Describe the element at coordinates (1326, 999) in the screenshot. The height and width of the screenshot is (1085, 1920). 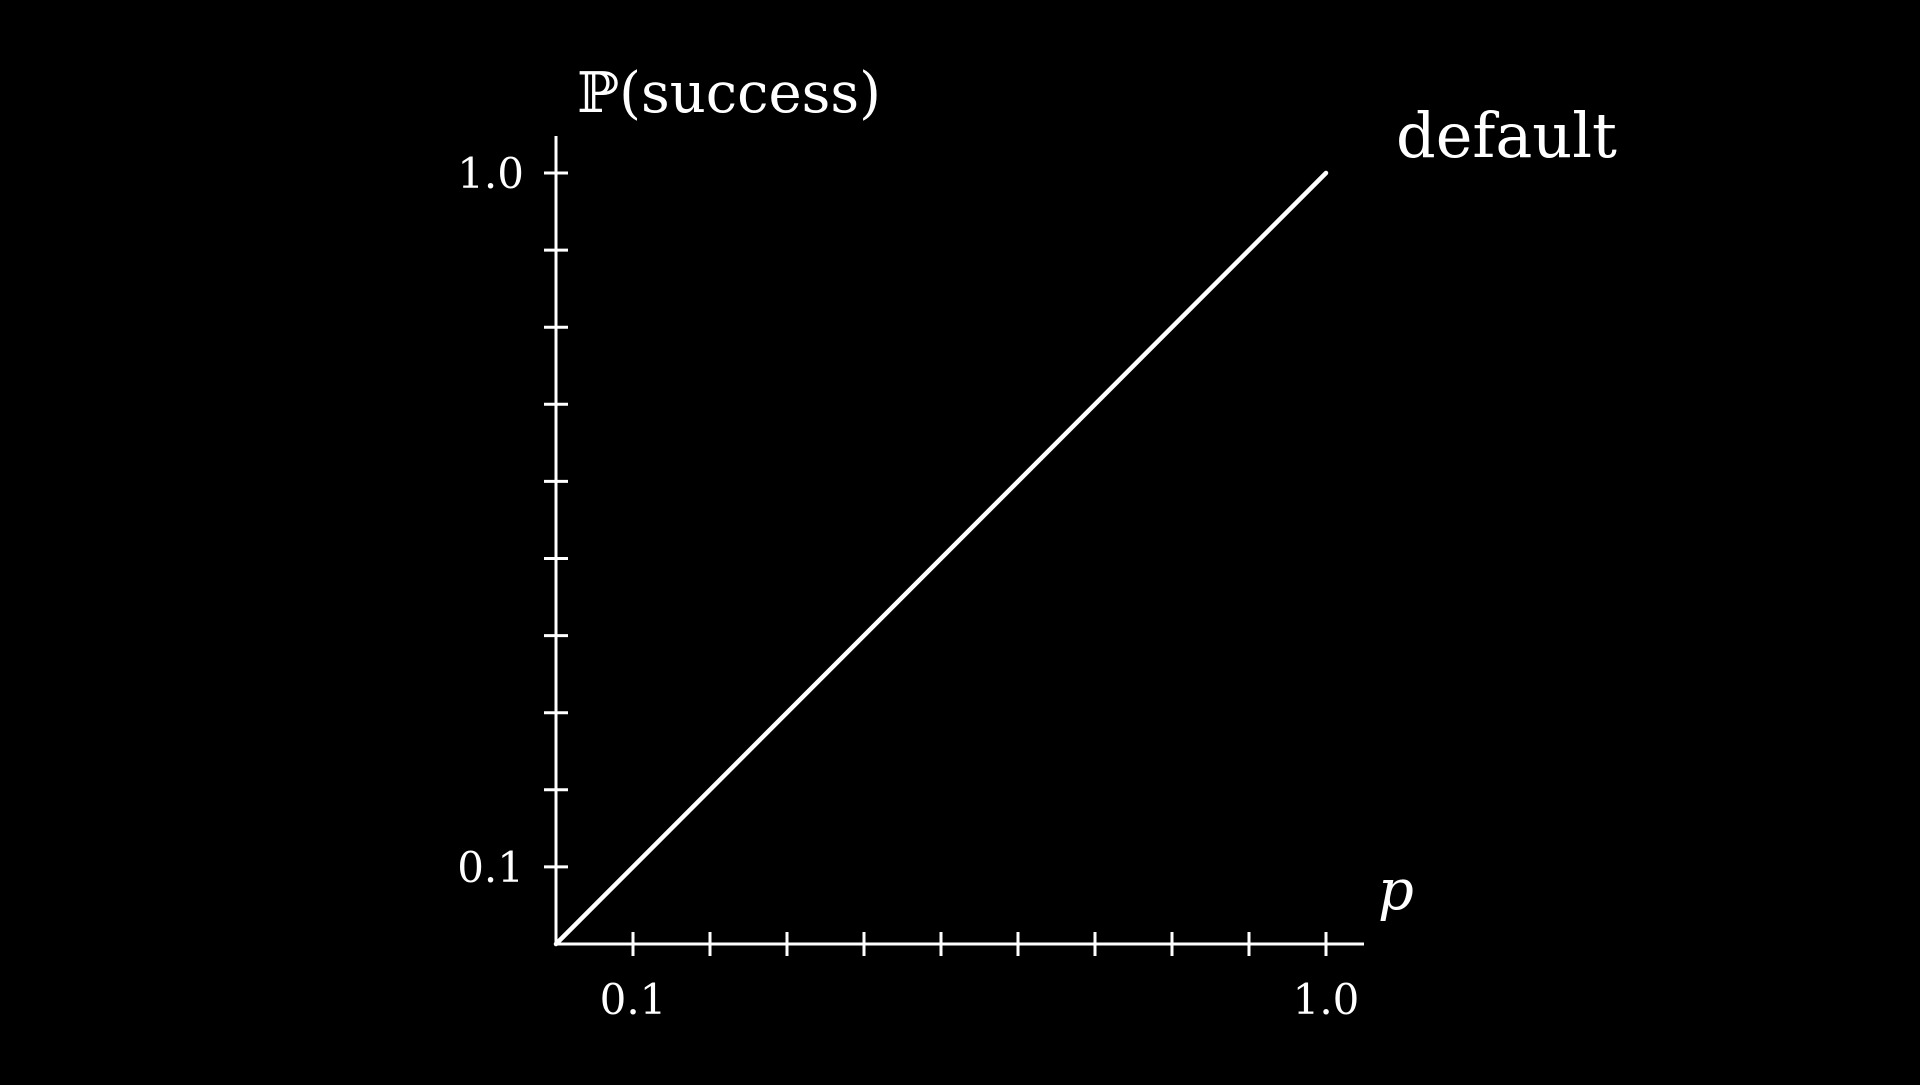
I see `x-tick-label: 1.0` at that location.